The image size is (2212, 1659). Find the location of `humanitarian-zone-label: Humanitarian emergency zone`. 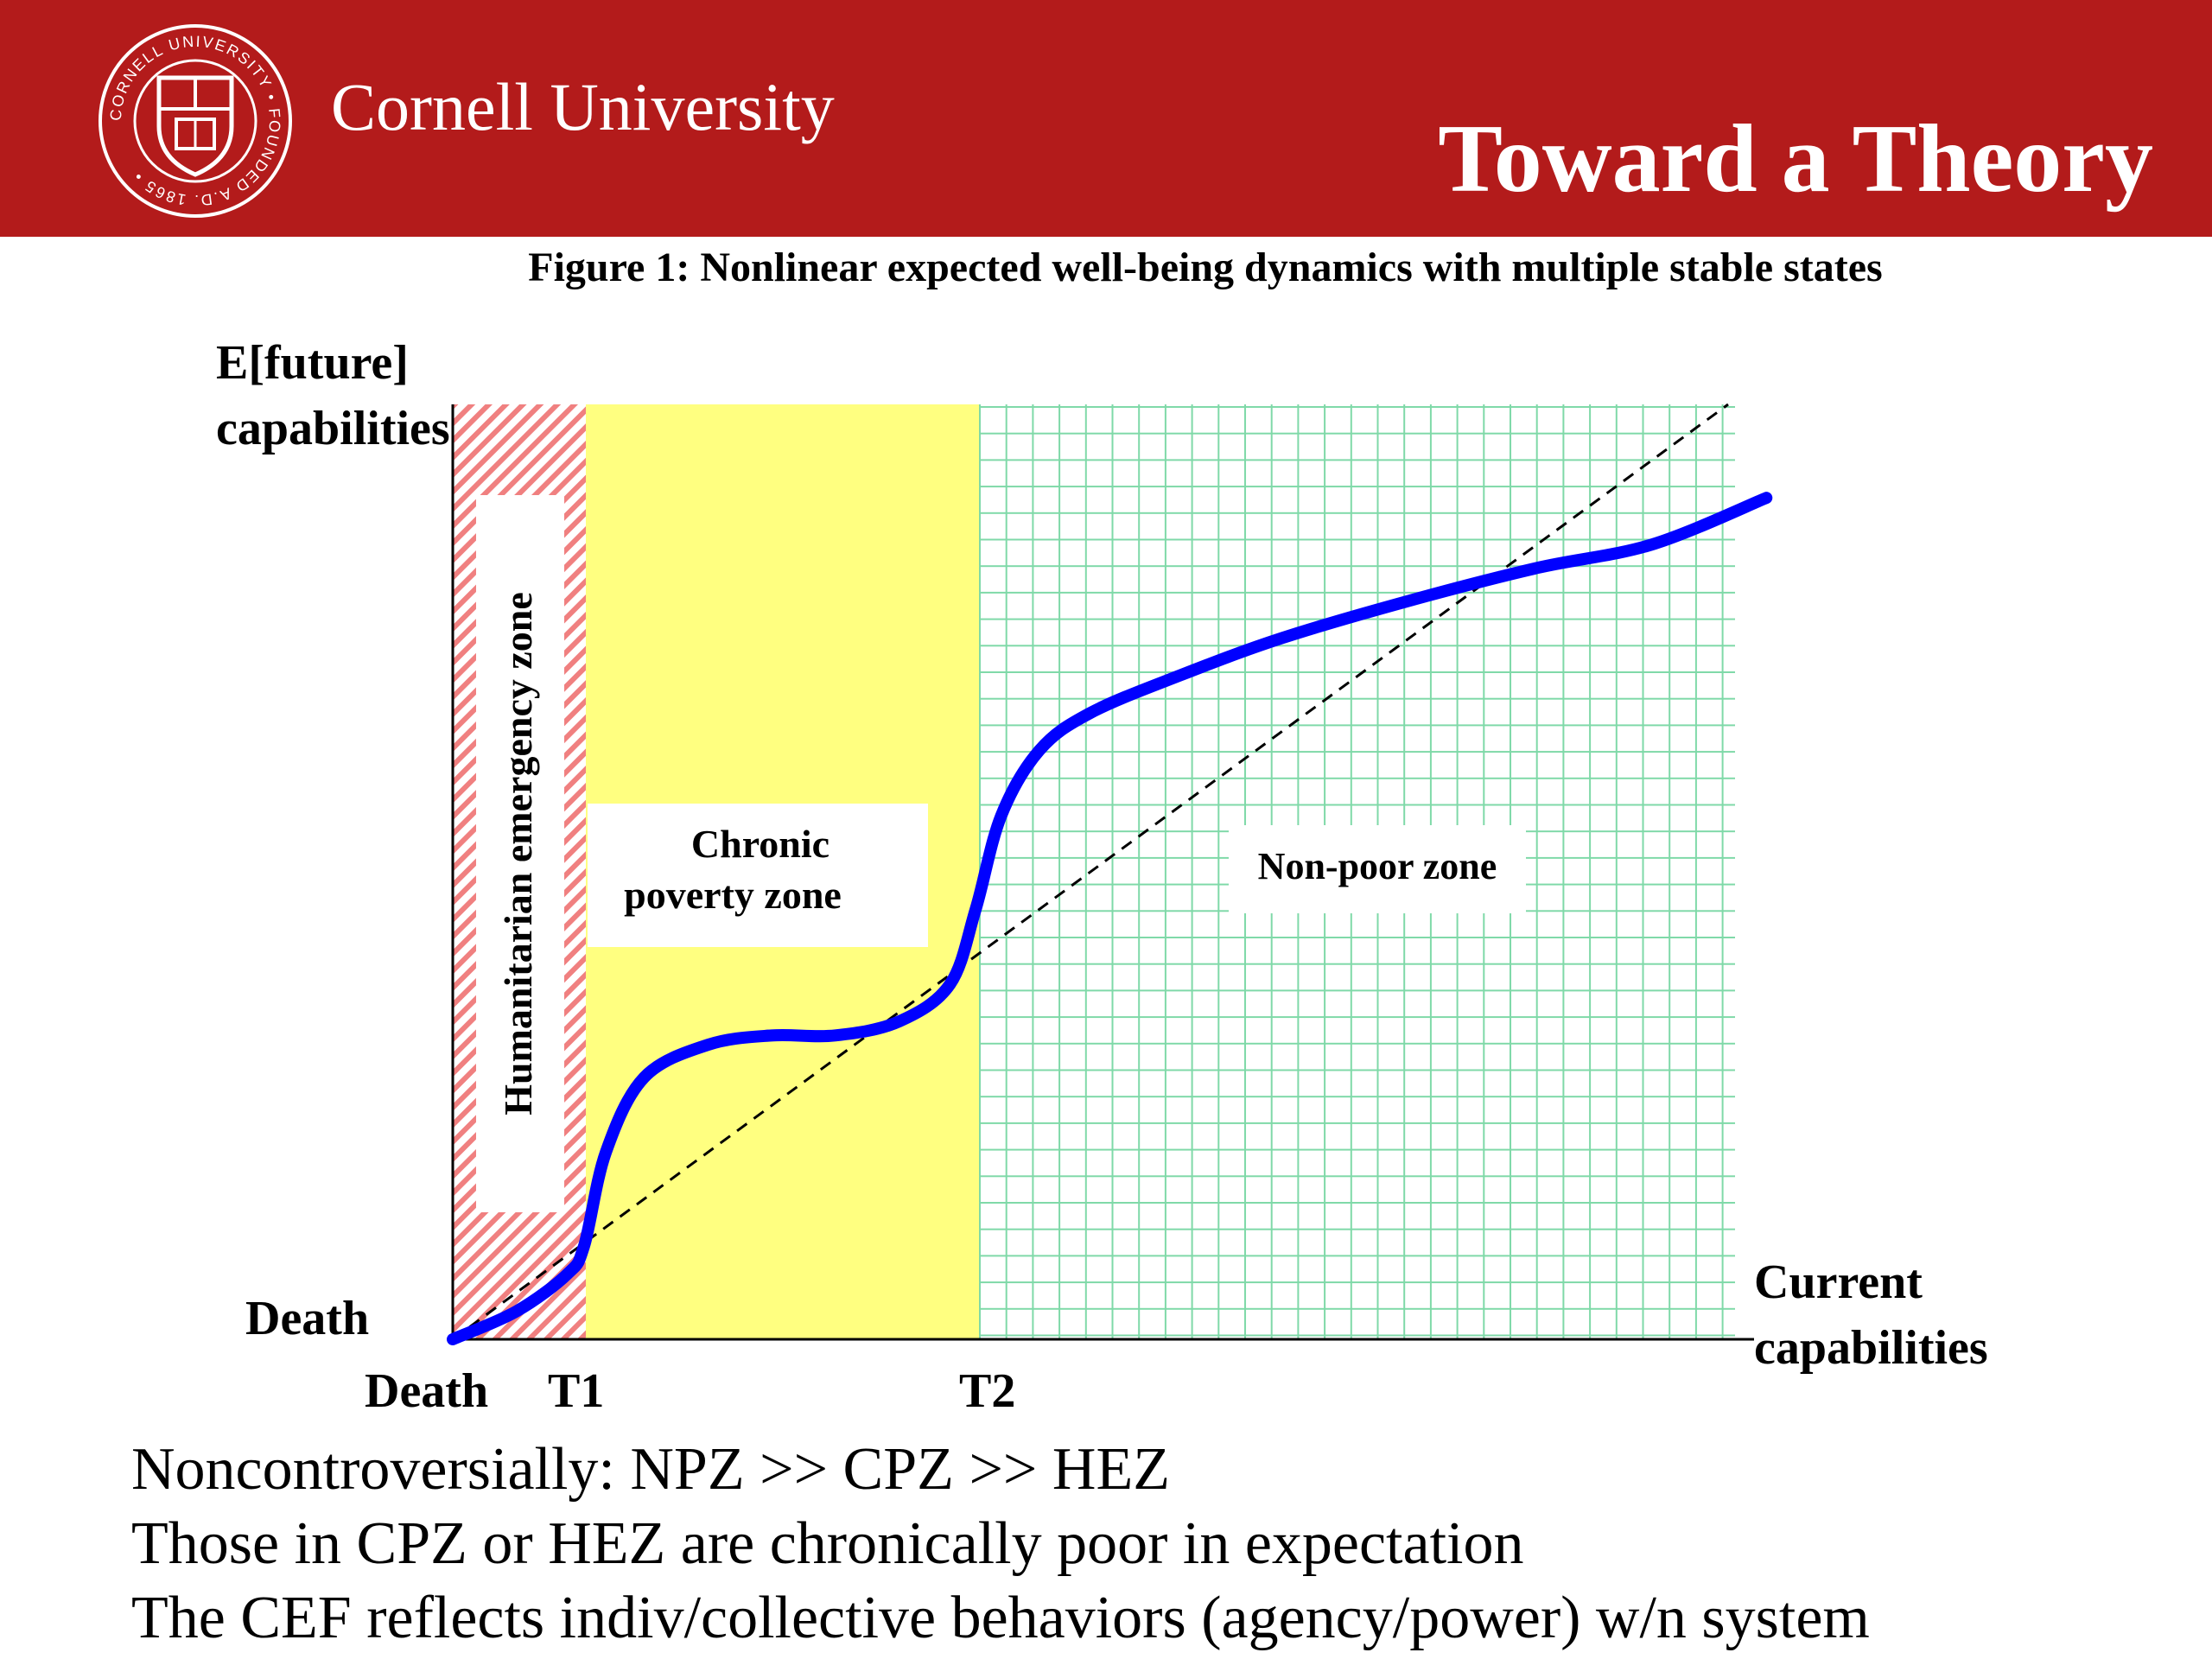

humanitarian-zone-label: Humanitarian emergency zone is located at coordinates (518, 854).